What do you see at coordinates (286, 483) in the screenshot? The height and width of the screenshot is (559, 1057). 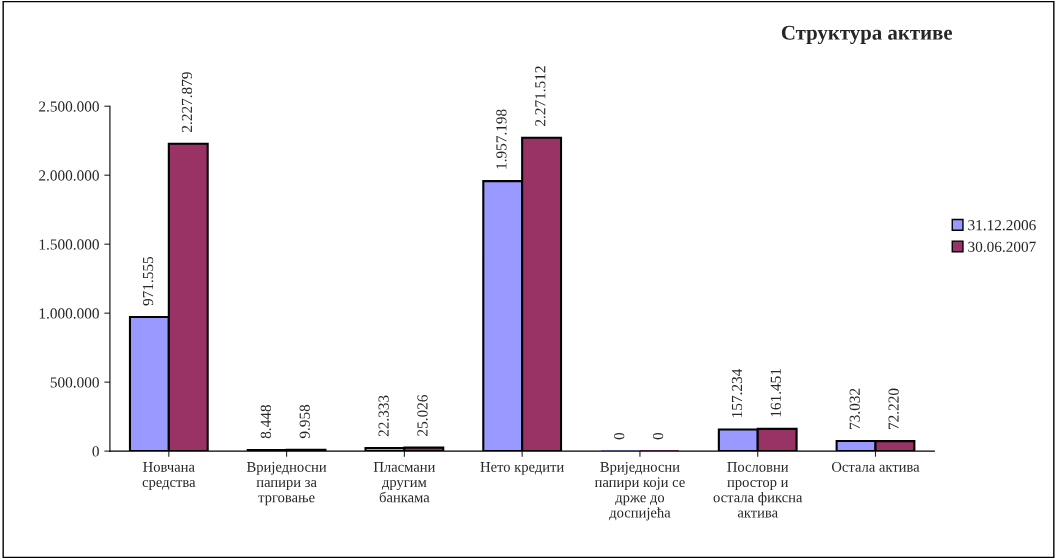 I see `x-tick-label: Вриједносни папири за трговање` at bounding box center [286, 483].